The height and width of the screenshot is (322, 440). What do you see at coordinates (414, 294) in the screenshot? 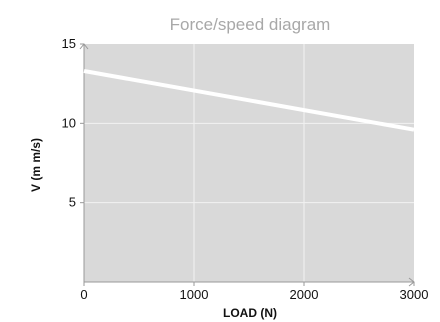
I see `x-tick-label: 3000` at bounding box center [414, 294].